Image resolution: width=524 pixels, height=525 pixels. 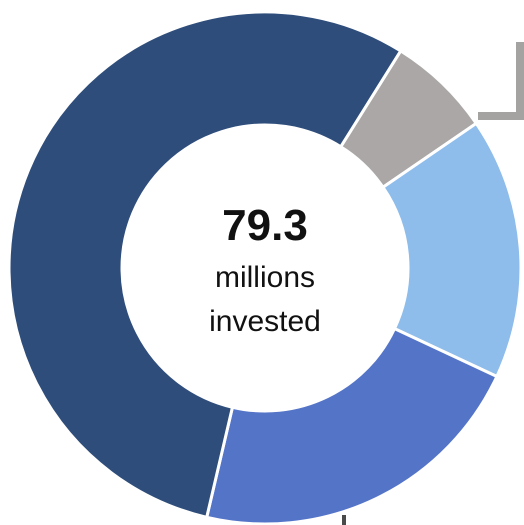 What do you see at coordinates (265, 321) in the screenshot?
I see `center-label-line2: invested` at bounding box center [265, 321].